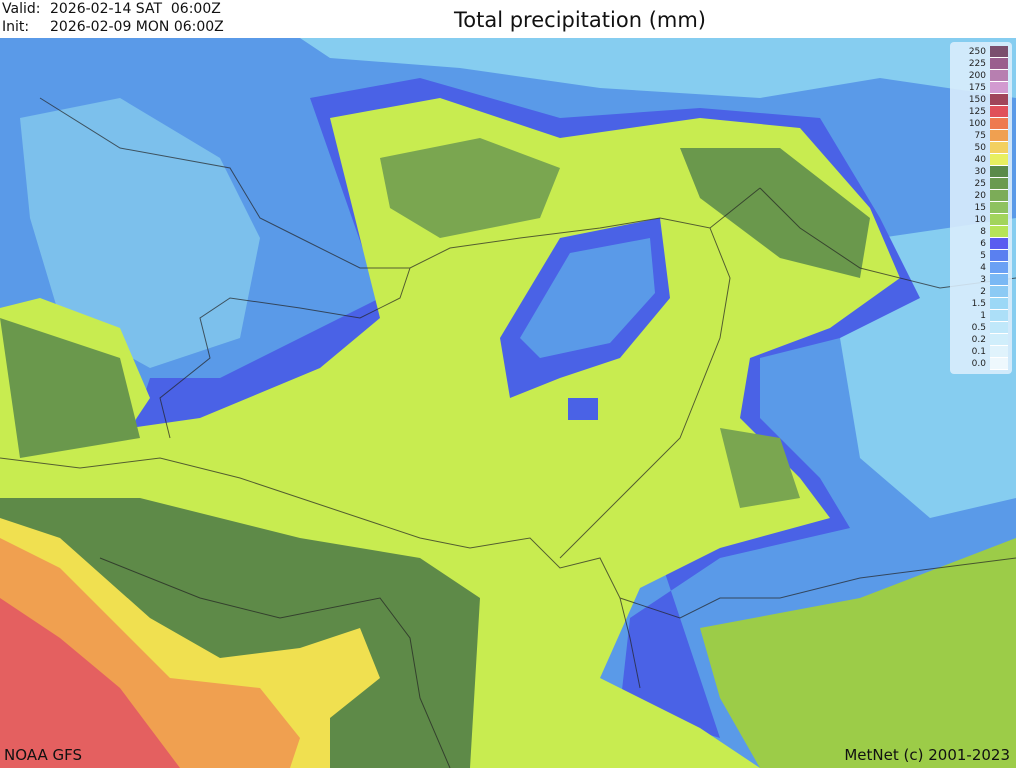 The image size is (1016, 768). I want to click on legend-row: 75, so click(982, 136).